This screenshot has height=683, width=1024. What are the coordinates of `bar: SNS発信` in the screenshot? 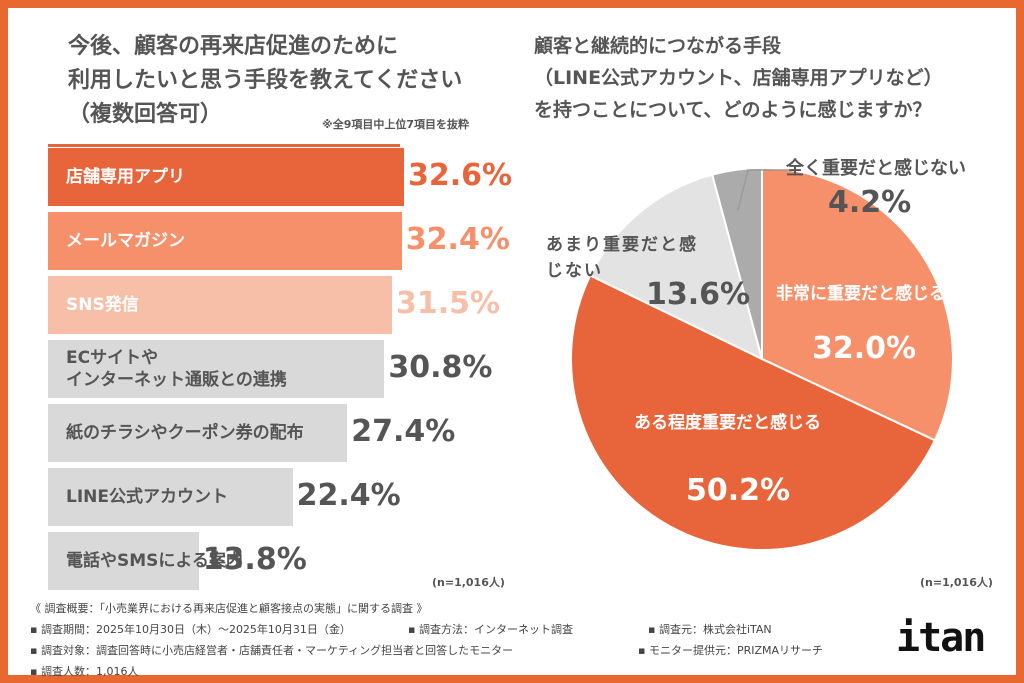 It's located at (220, 305).